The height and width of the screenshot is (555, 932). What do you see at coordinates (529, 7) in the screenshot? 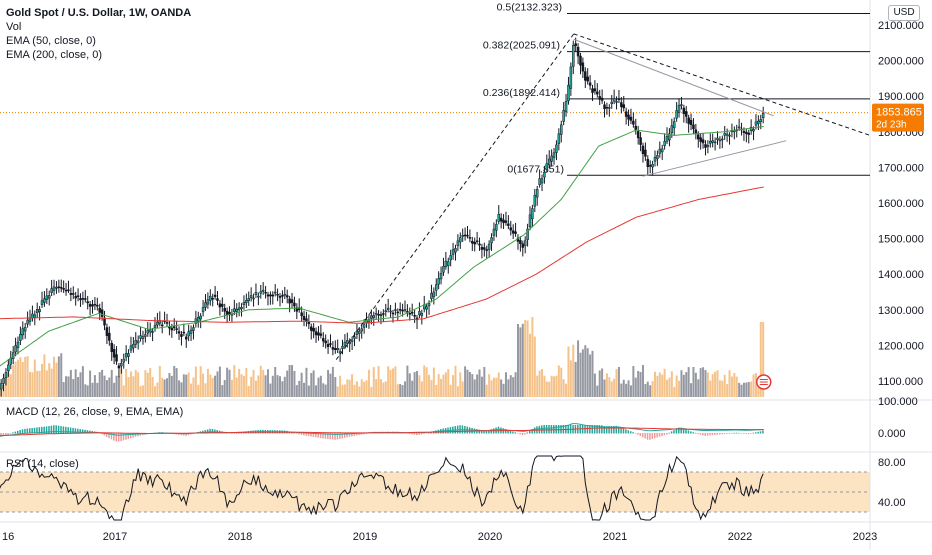
I see `fib-level-label: 0.5(2132.323)` at bounding box center [529, 7].